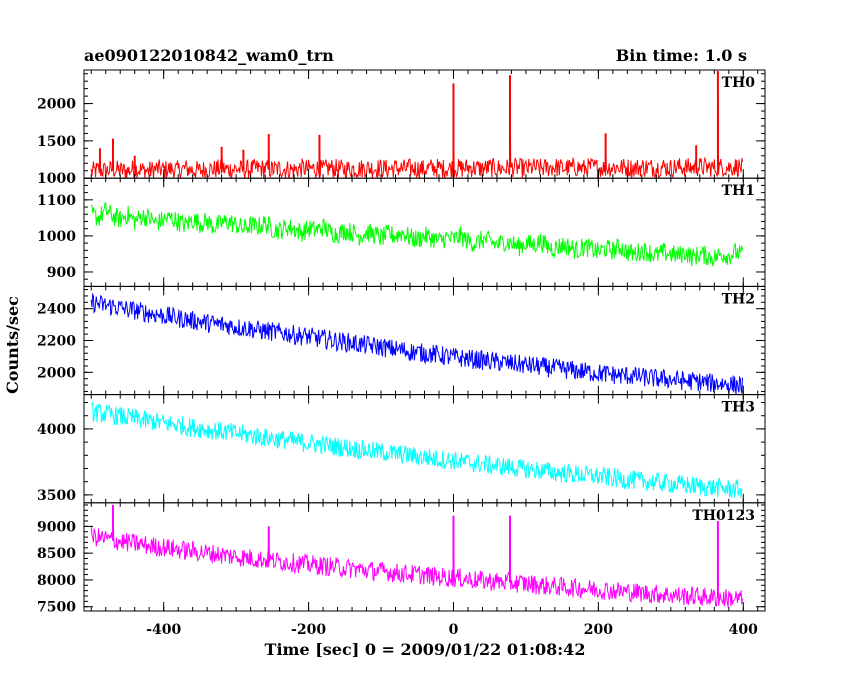 Image resolution: width=850 pixels, height=680 pixels. Describe the element at coordinates (425, 649) in the screenshot. I see `x-axis-label: Time [sec] 0 = 2009/01/22 01:08:42` at that location.